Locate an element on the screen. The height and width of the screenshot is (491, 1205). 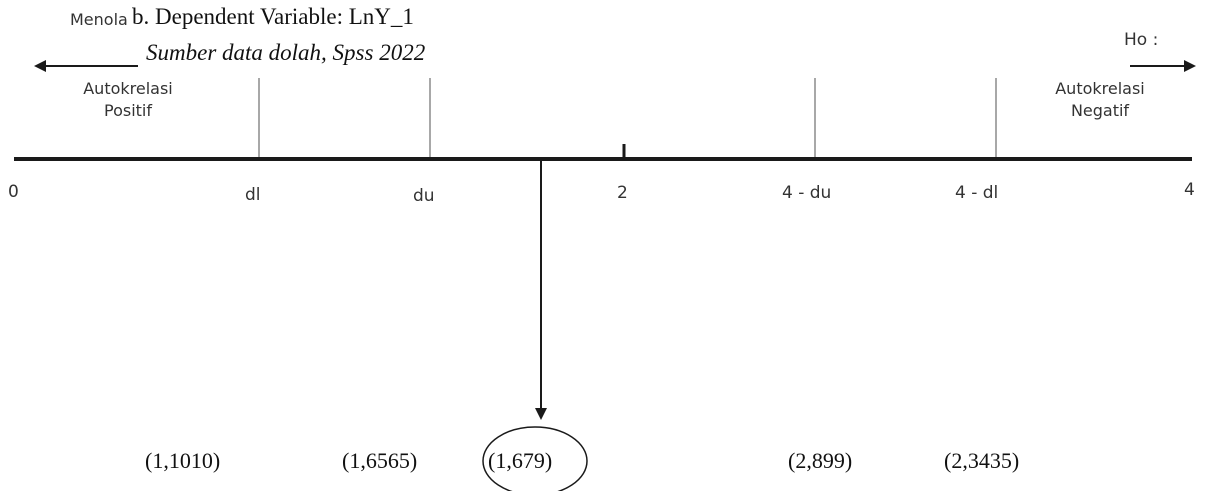
value-du: (1,6565) is located at coordinates (380, 460).